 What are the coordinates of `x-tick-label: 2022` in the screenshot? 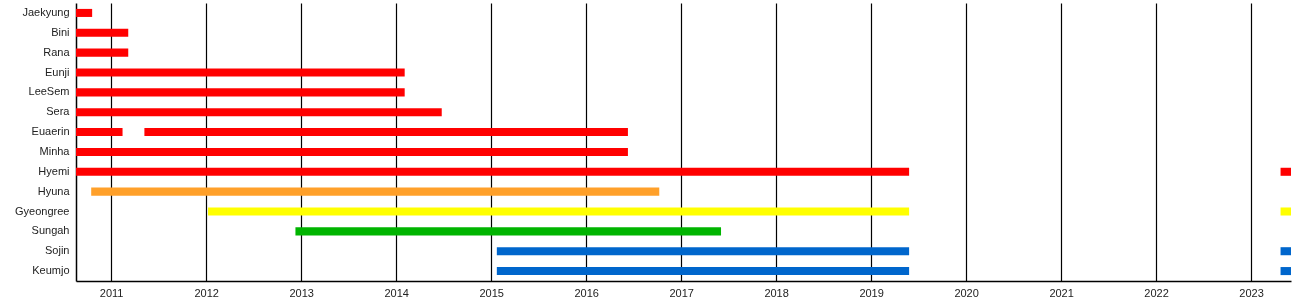 It's located at (1156, 292).